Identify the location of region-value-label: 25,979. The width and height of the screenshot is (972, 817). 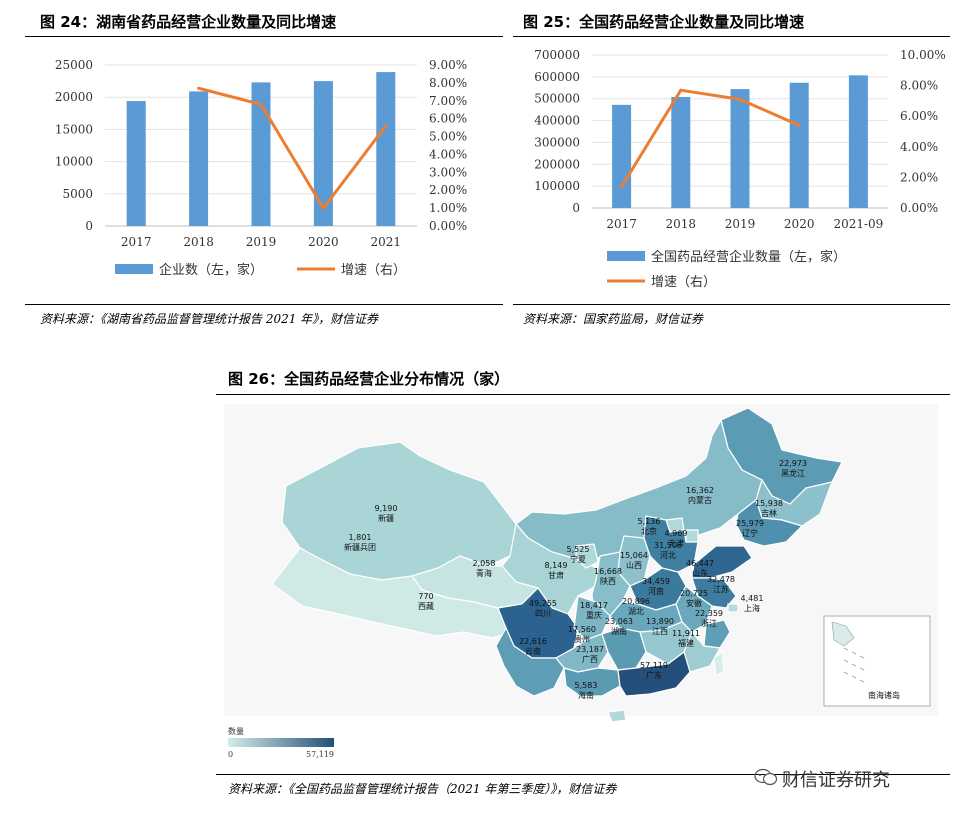
(750, 523).